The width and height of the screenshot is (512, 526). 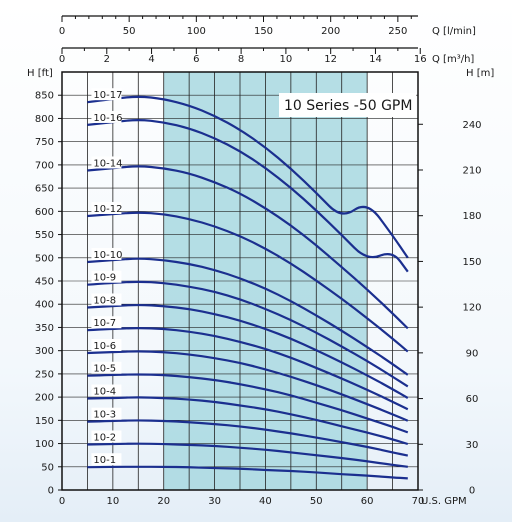 I want to click on y-tick-m: 240, so click(x=471, y=125).